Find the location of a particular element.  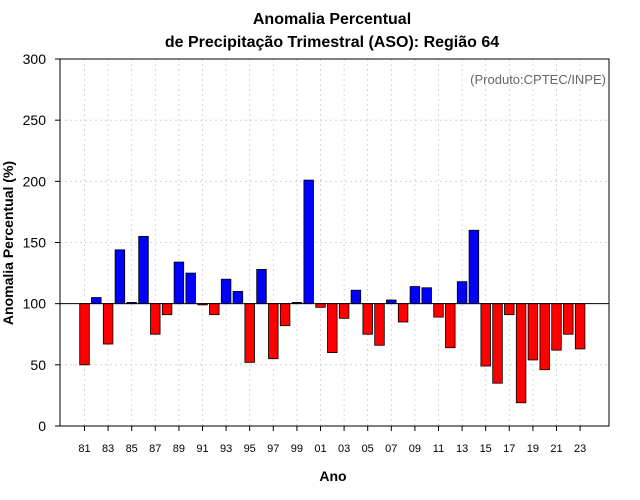

x-tick-label: 85 is located at coordinates (132, 449).